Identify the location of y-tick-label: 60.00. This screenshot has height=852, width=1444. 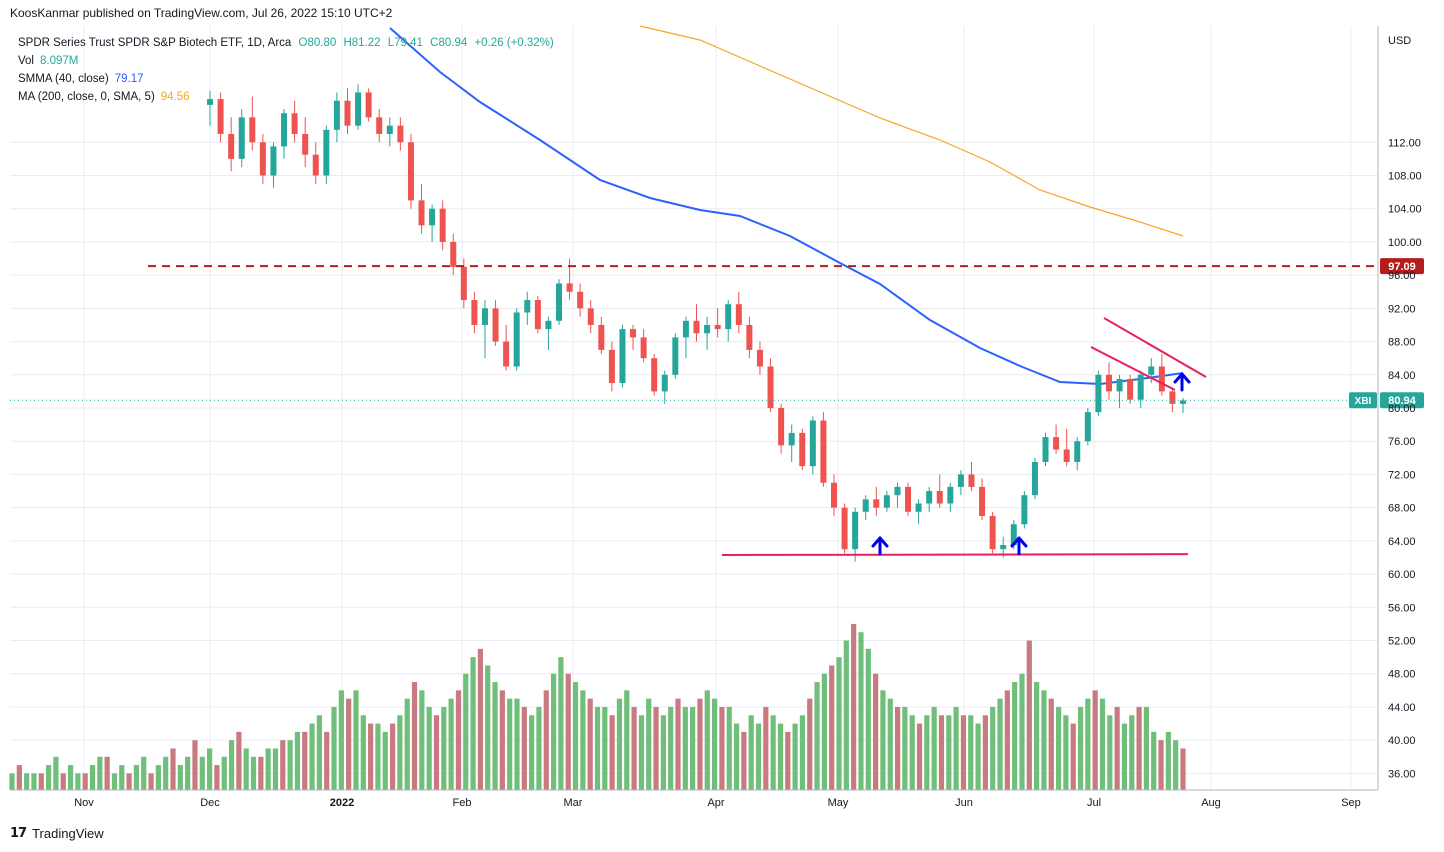
(1402, 575).